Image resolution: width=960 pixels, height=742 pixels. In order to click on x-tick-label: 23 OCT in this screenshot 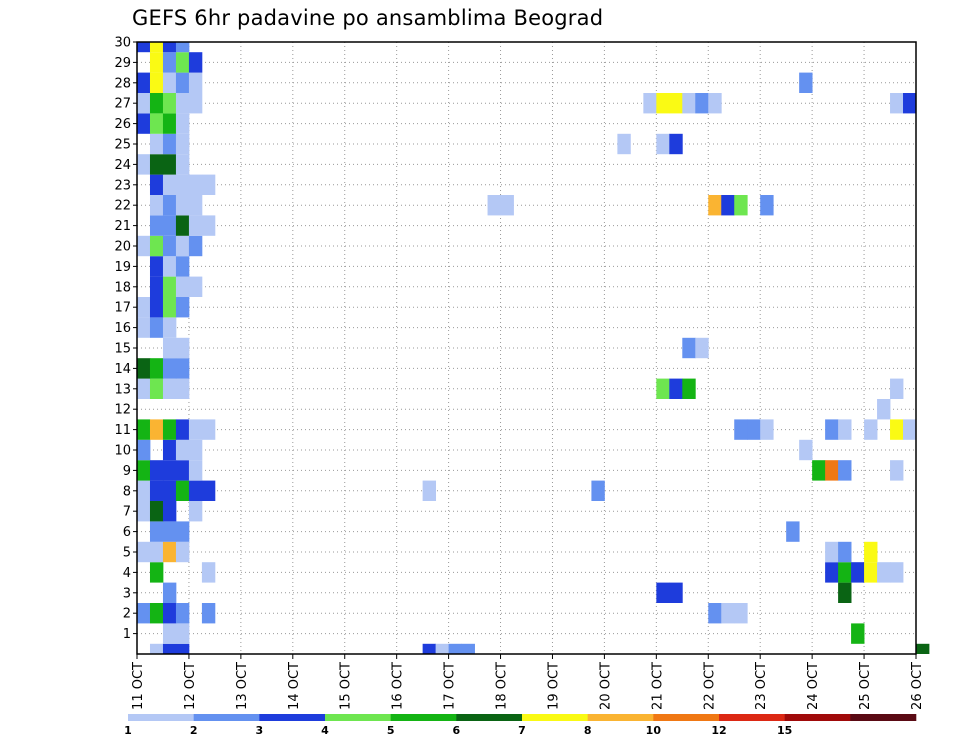, I will do `click(761, 686)`.